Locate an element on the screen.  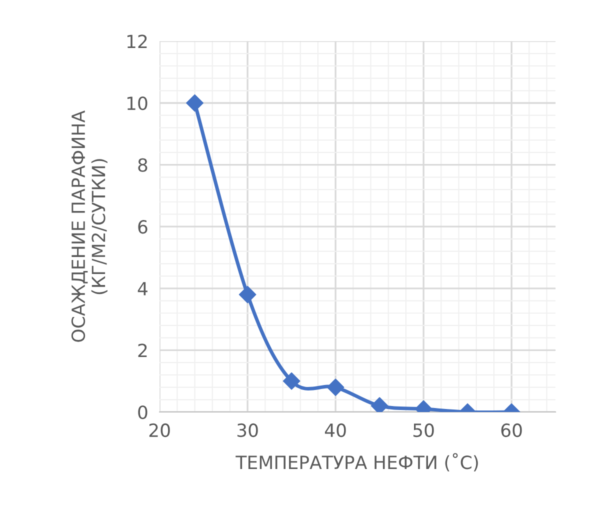
y-axis-title: ОСАЖДЕНИЕ ПАРАФИНА (КГ/М2/СУТКИ) is located at coordinates (89, 226).